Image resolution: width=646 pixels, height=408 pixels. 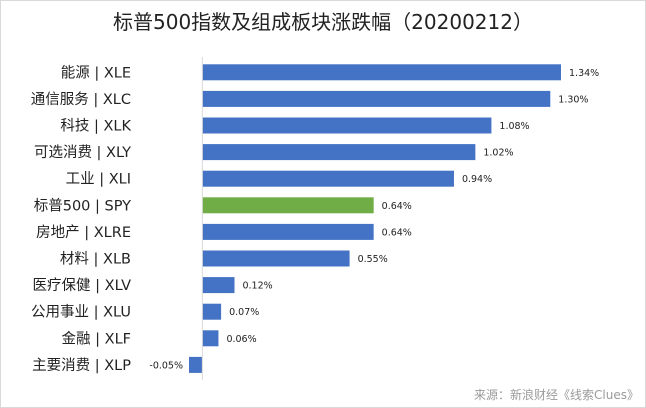 I want to click on chart-source: 来源：新浪财经《线索Clues》, so click(x=556, y=394).